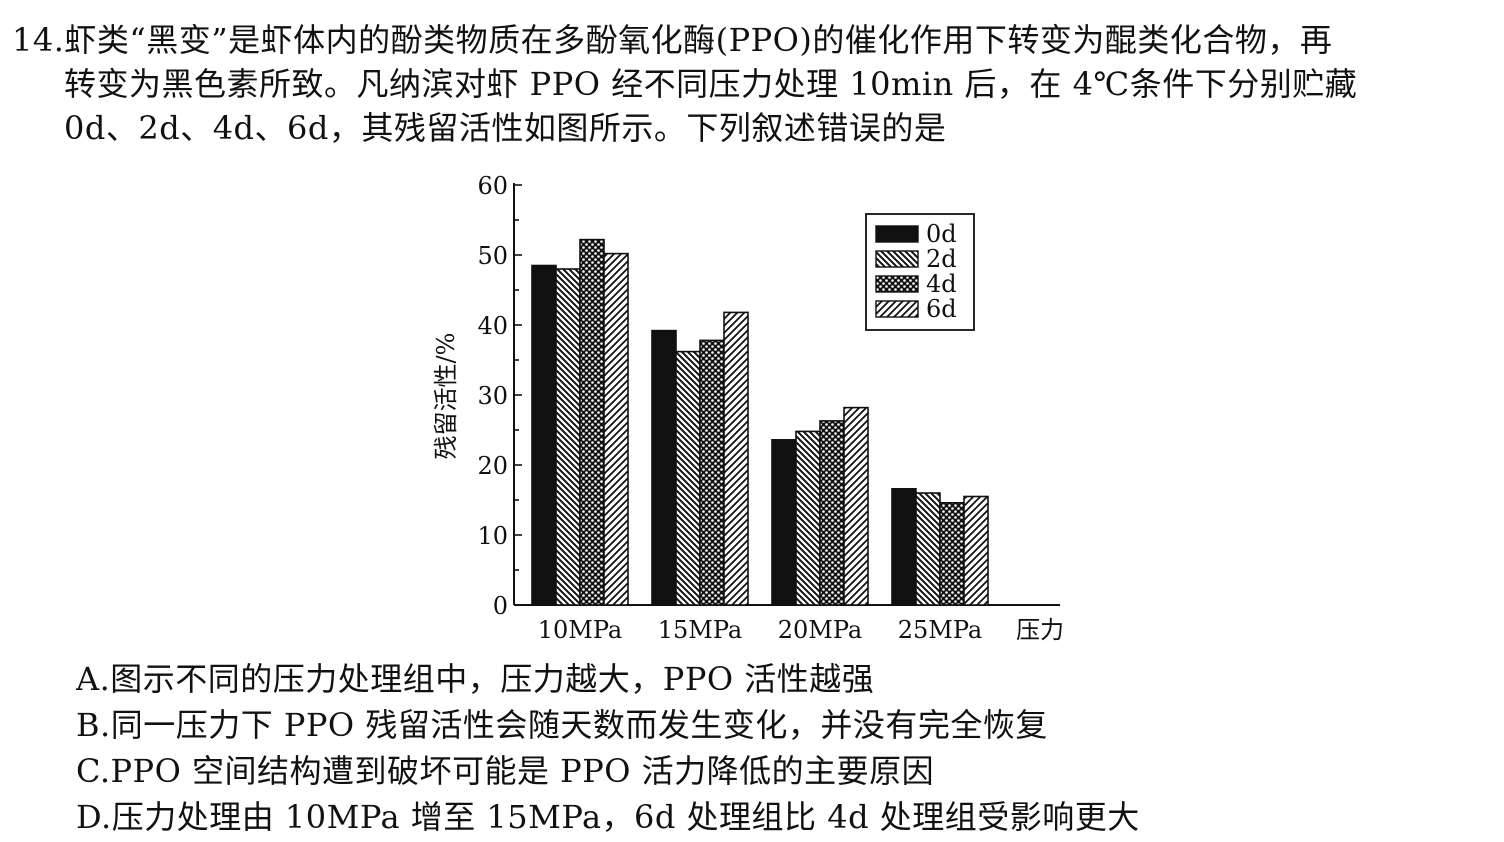  Describe the element at coordinates (941, 234) in the screenshot. I see `legend-label-0d: 0d` at that location.